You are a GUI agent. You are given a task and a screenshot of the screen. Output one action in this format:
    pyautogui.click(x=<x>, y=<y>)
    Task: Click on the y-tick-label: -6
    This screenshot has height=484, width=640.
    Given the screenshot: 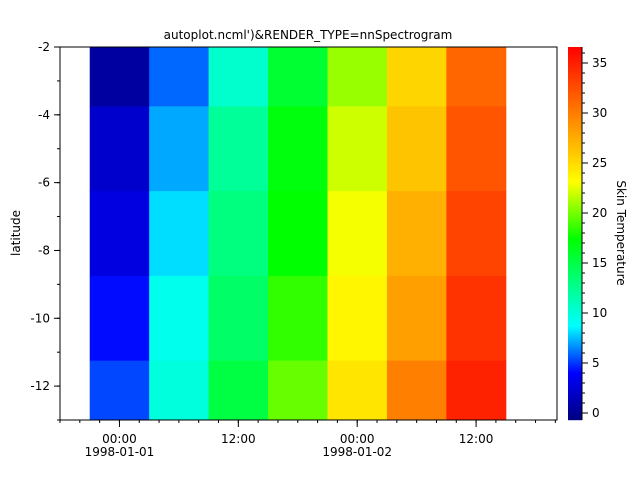 What is the action you would take?
    pyautogui.click(x=44, y=183)
    